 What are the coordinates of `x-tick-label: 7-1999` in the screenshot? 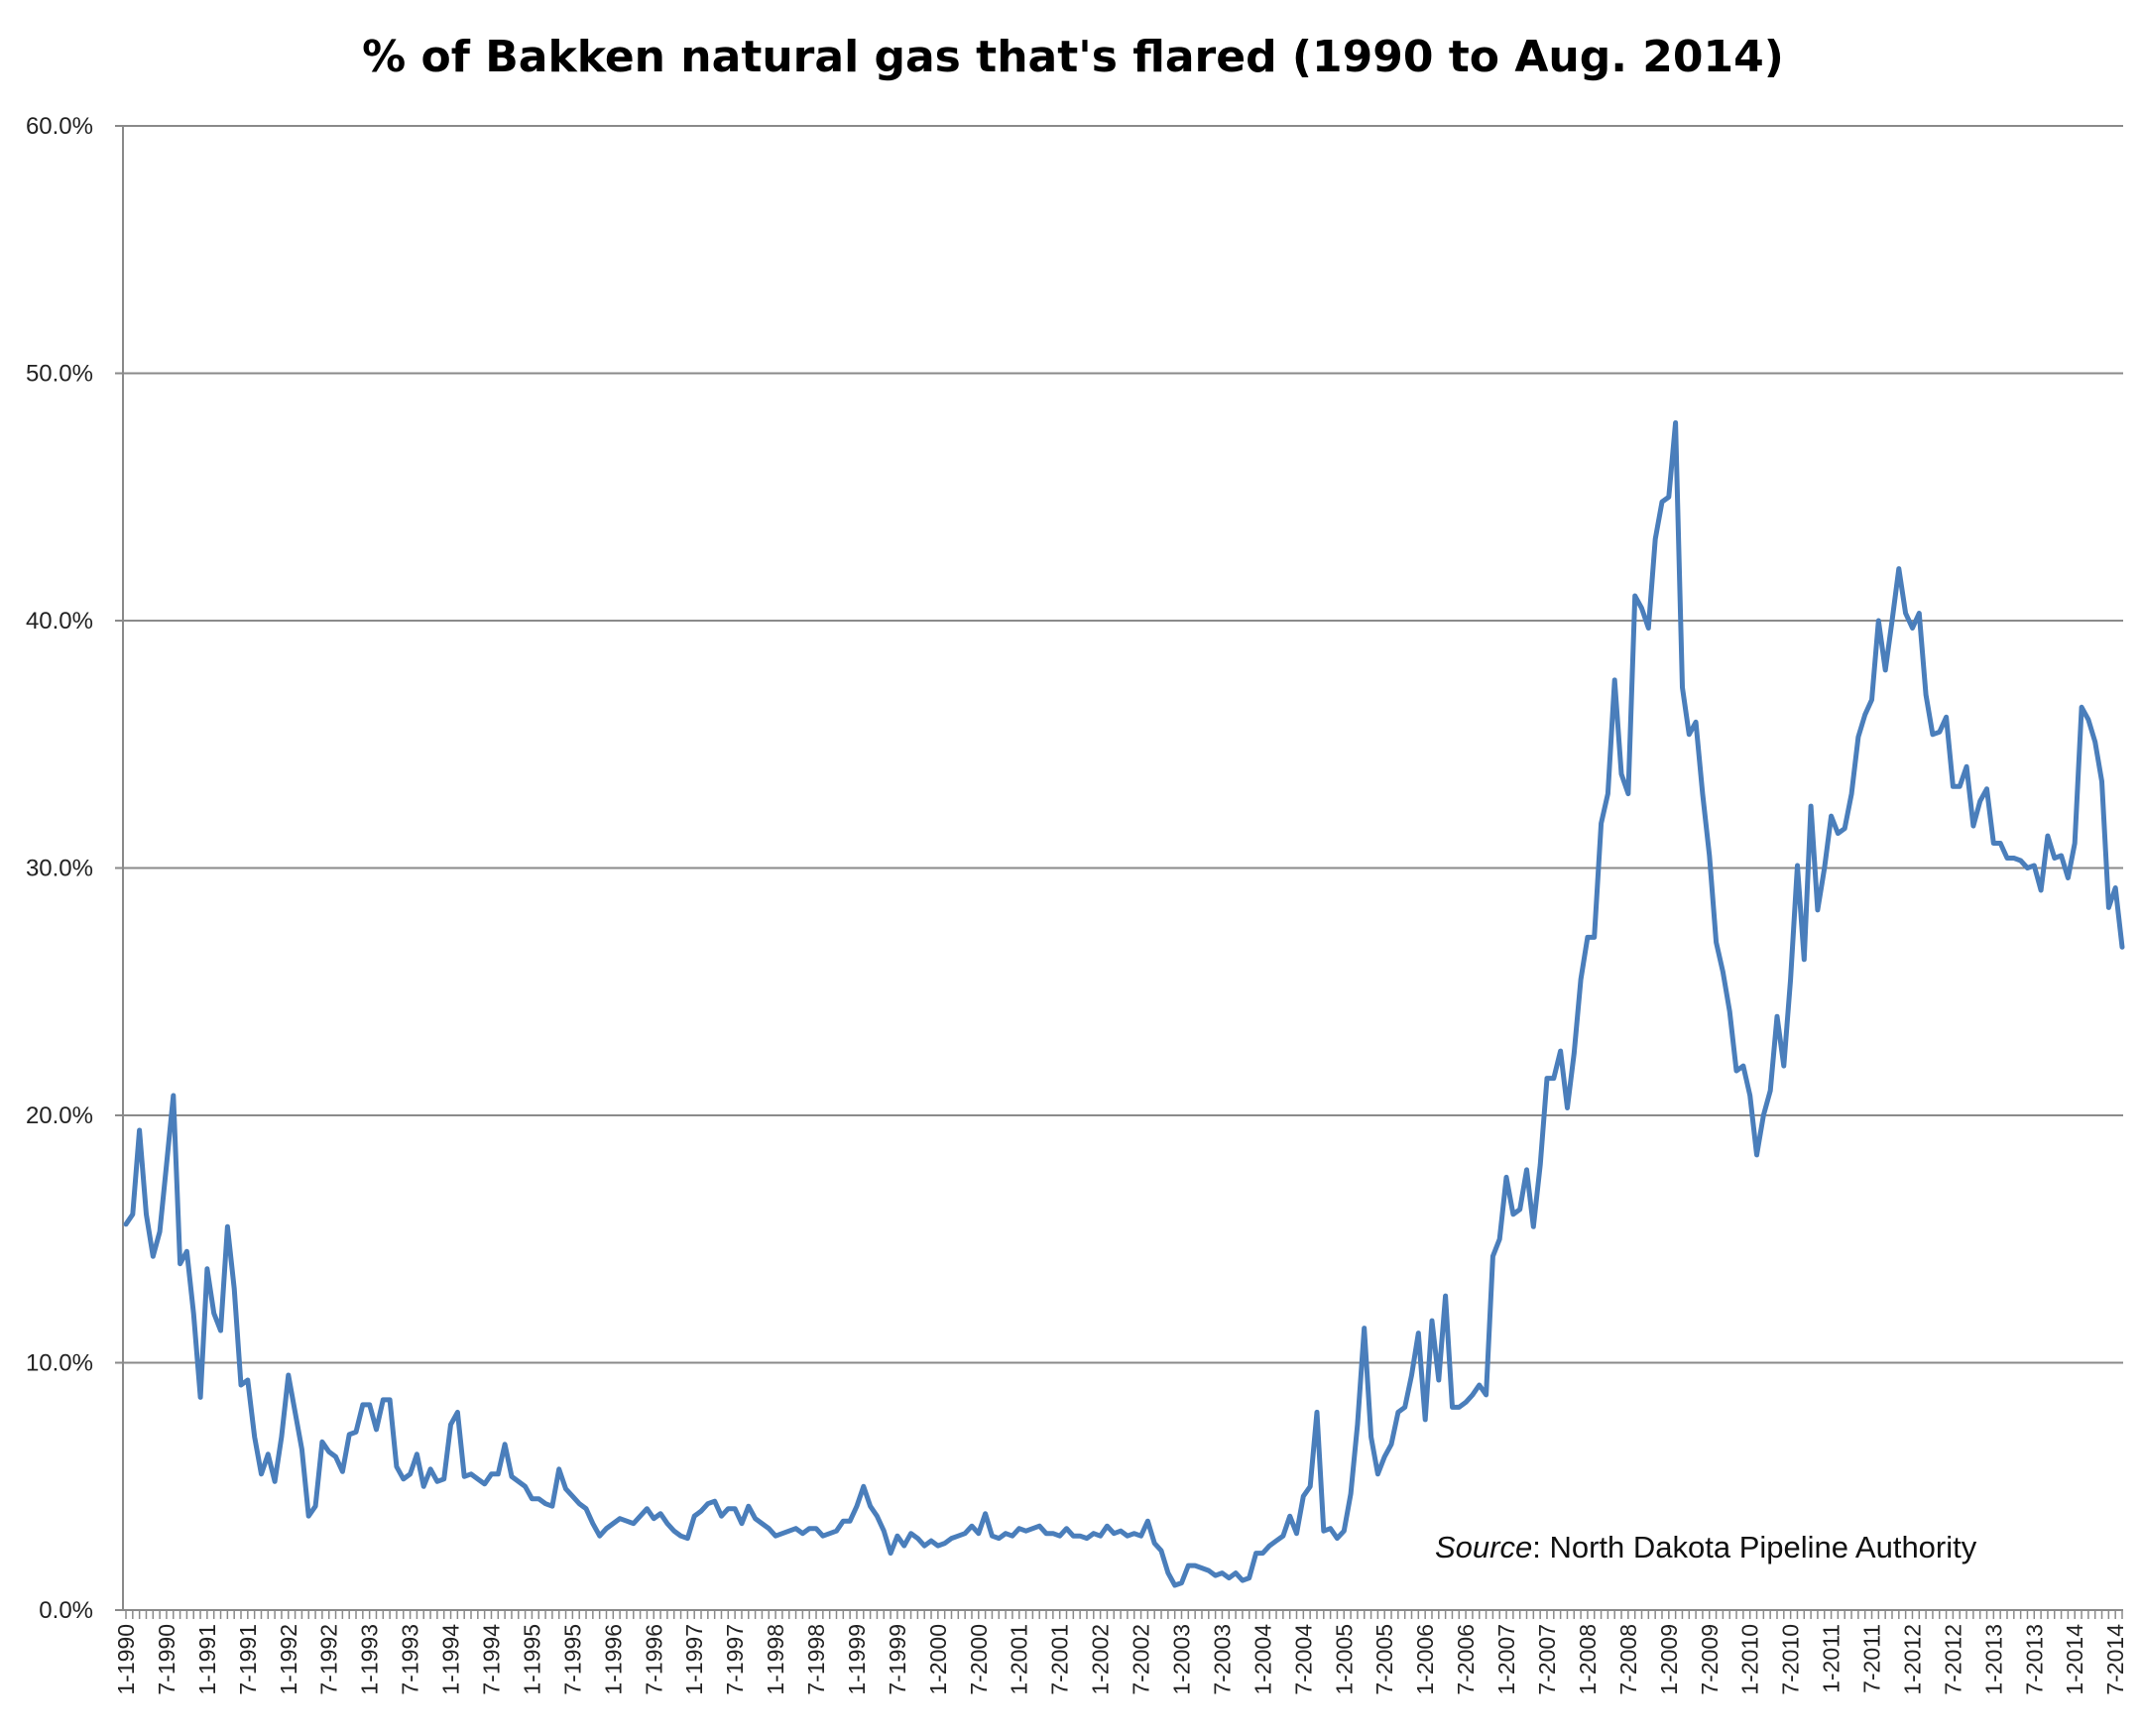 It's located at (897, 1659).